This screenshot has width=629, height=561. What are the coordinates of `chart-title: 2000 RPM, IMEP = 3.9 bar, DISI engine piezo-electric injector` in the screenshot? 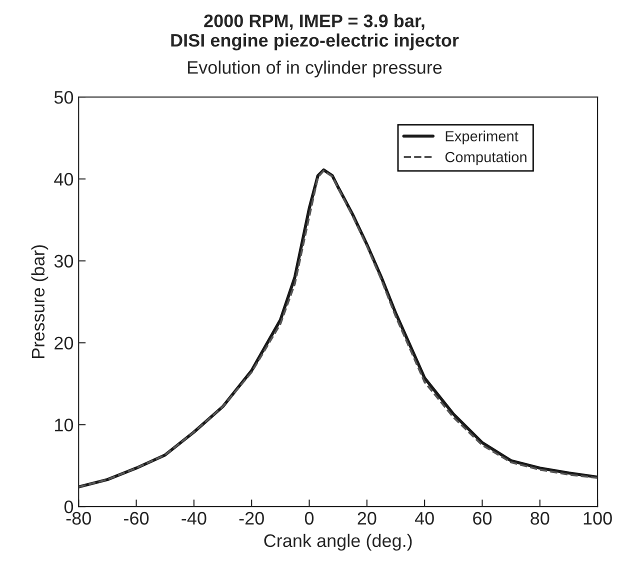 It's located at (315, 32).